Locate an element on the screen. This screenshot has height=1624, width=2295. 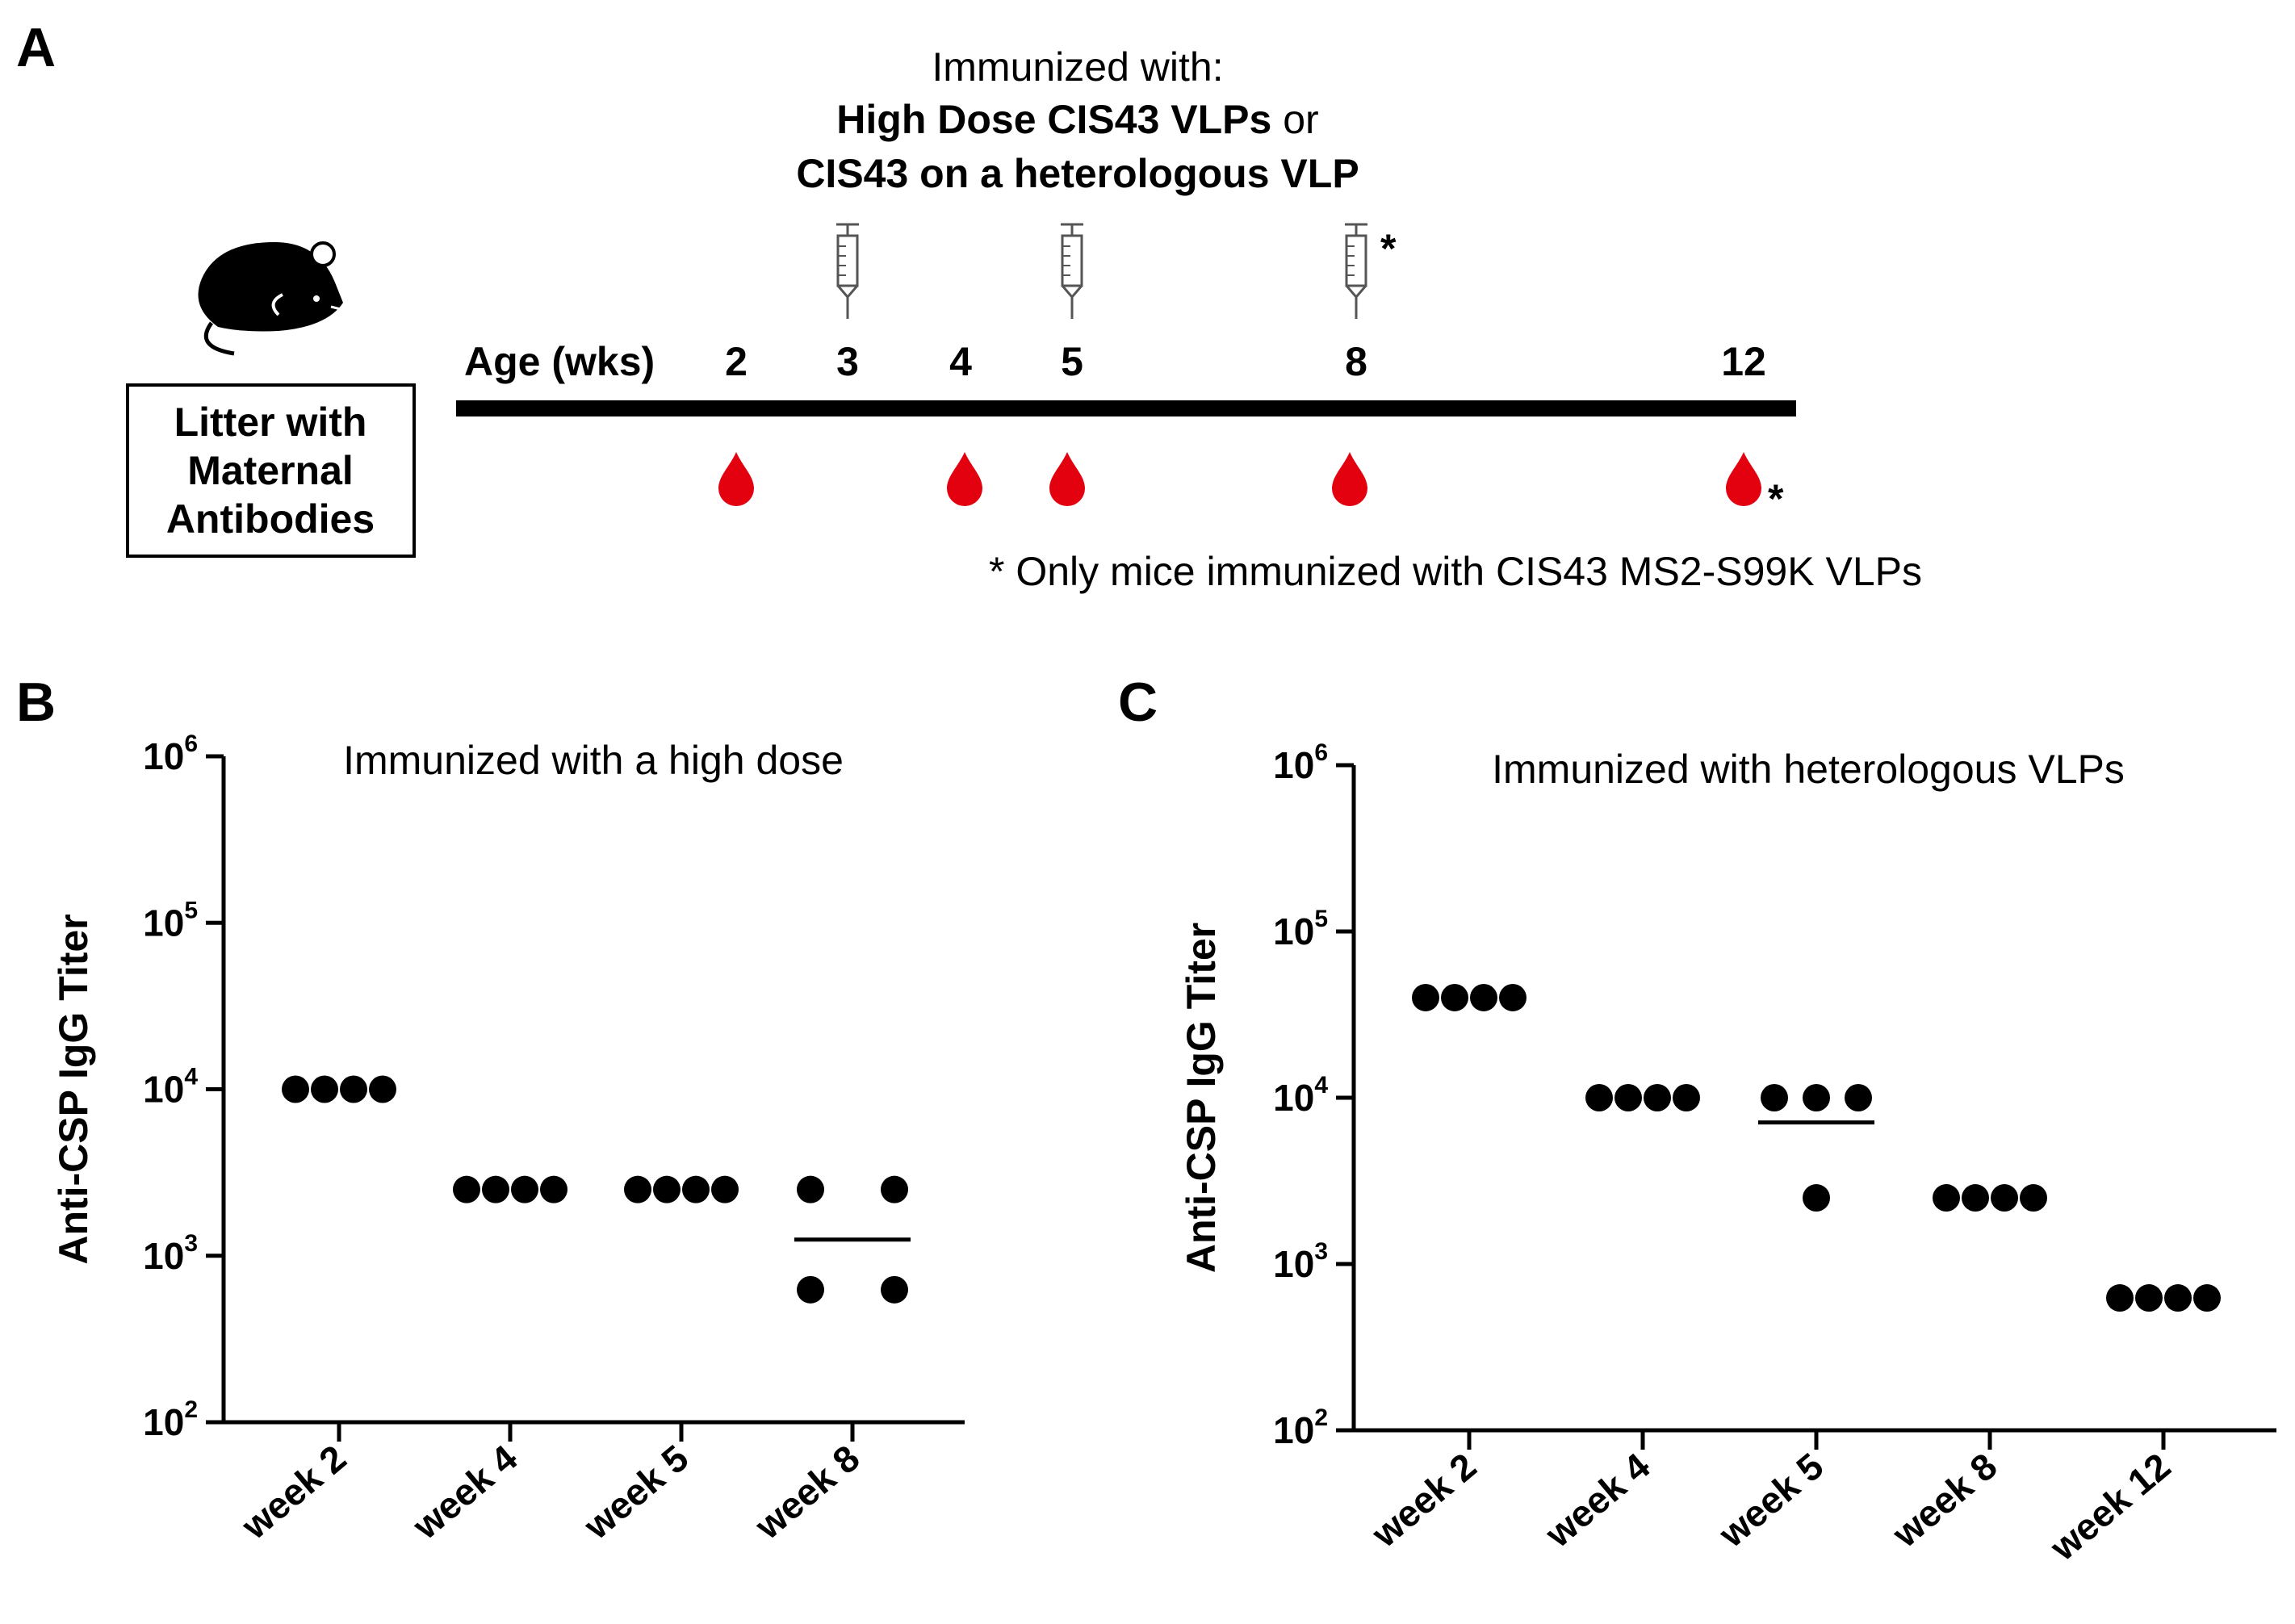
age-tick-label: 12 is located at coordinates (1743, 361).